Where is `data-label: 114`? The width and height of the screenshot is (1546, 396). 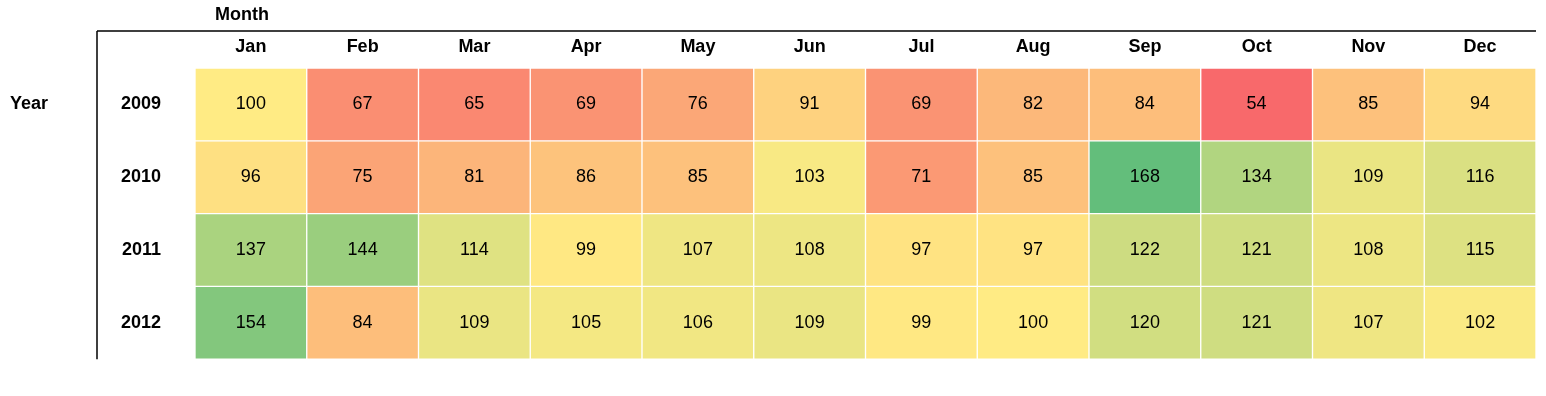 data-label: 114 is located at coordinates (474, 248).